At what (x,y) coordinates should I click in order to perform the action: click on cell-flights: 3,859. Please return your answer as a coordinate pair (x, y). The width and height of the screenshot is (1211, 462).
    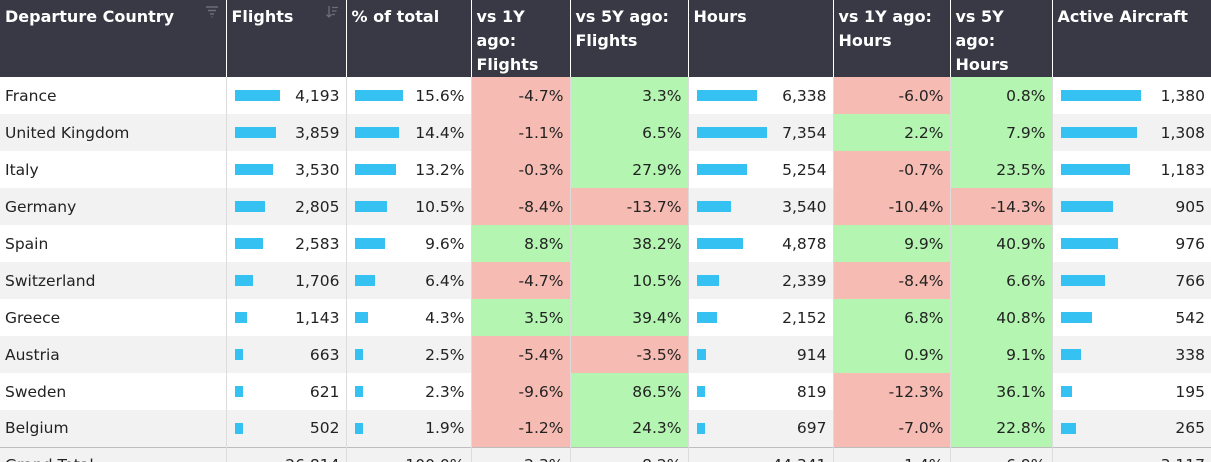
    Looking at the image, I should click on (286, 132).